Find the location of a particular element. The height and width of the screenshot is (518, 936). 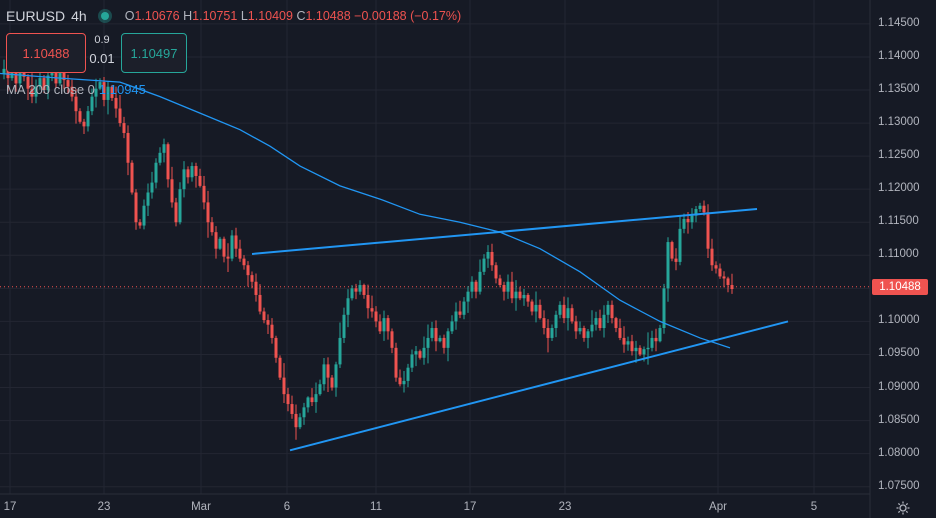

price-tick-label: 1.07500 is located at coordinates (899, 485).